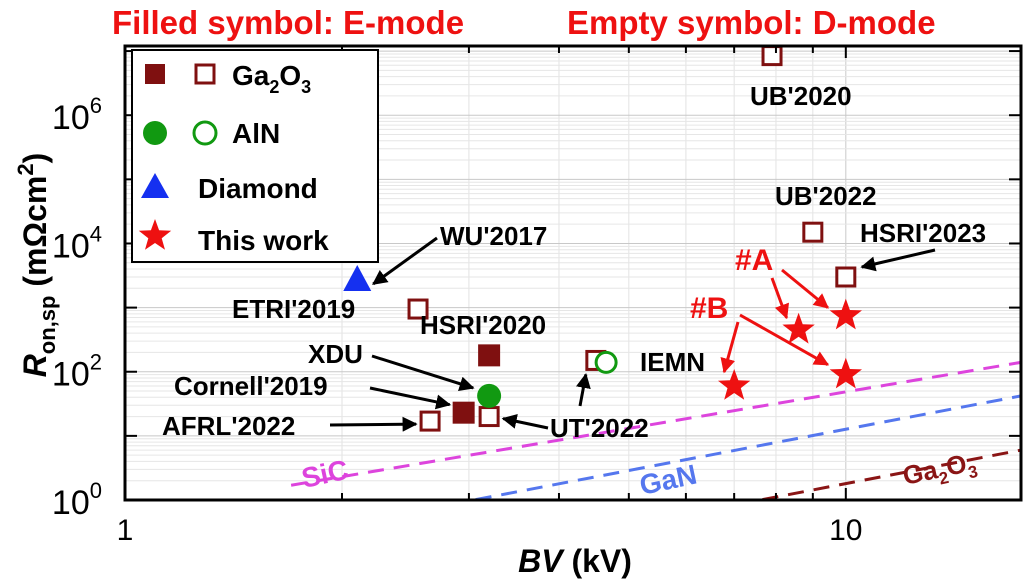  What do you see at coordinates (36, 265) in the screenshot?
I see `y-axis-title: Ron,sp (mΩcm2)` at bounding box center [36, 265].